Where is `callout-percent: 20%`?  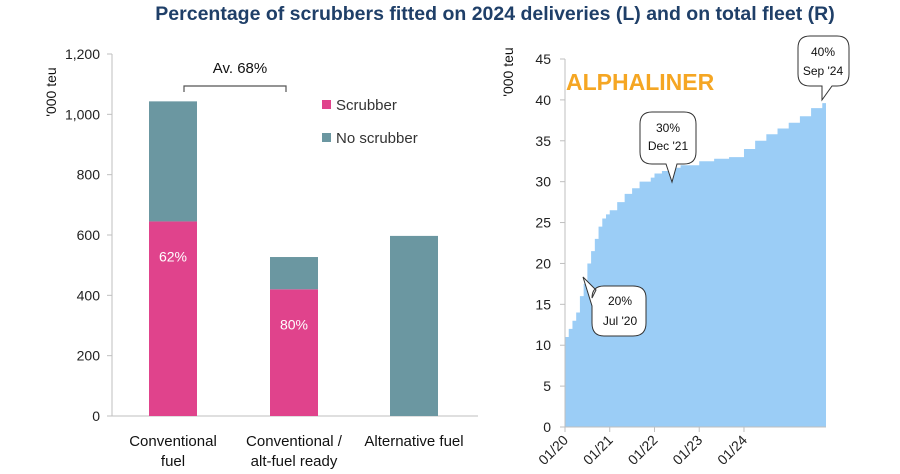
callout-percent: 20% is located at coordinates (620, 301).